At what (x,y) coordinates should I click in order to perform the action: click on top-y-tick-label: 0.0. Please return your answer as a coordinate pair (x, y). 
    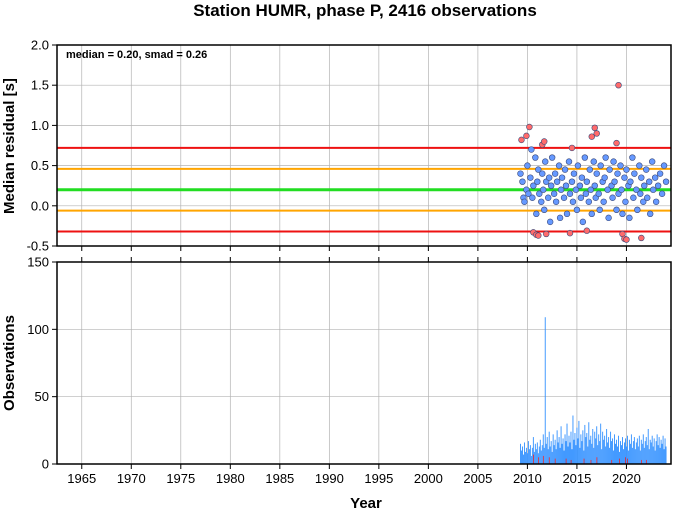
    Looking at the image, I should click on (40, 205).